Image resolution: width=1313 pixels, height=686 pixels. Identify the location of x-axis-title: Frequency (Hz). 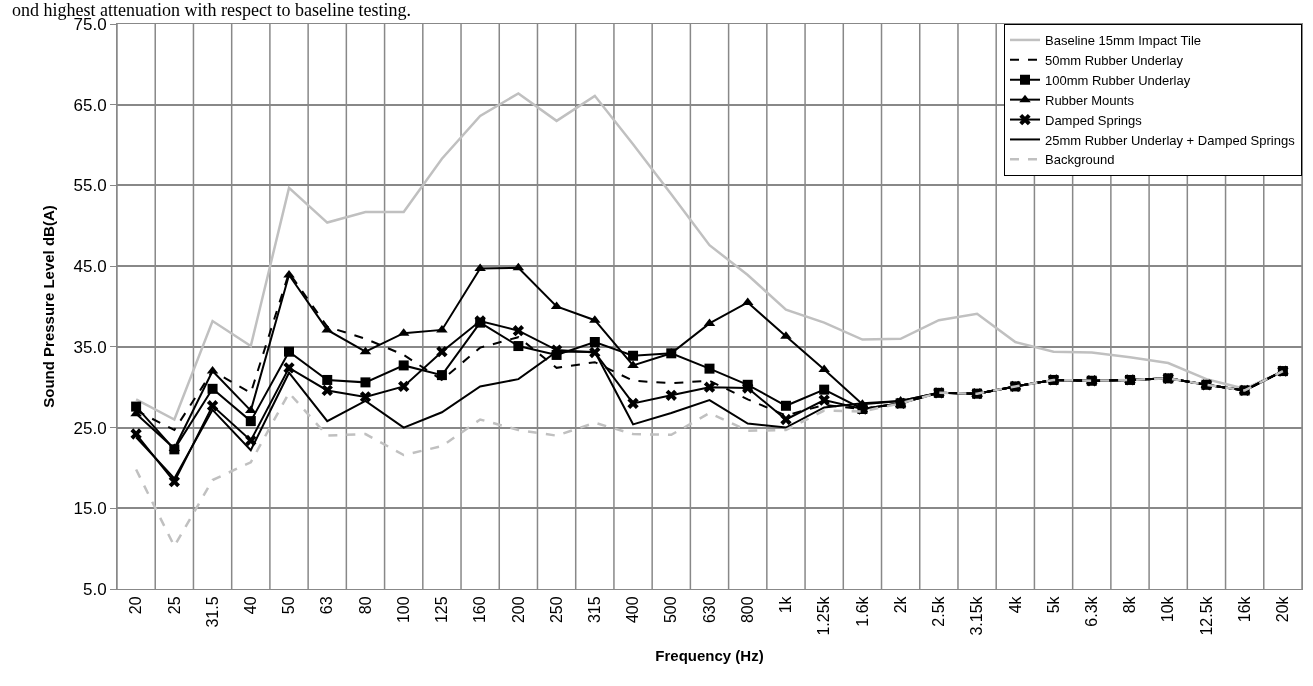
(709, 655).